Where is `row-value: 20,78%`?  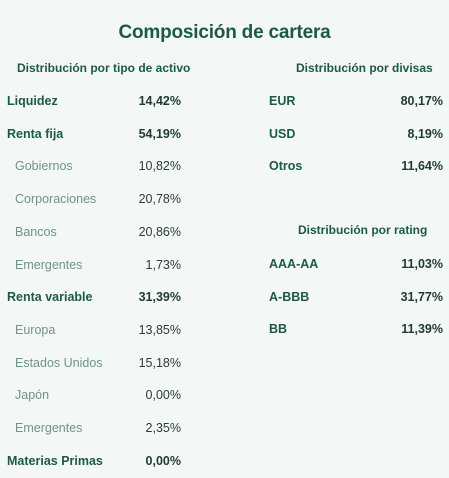 row-value: 20,78% is located at coordinates (159, 199).